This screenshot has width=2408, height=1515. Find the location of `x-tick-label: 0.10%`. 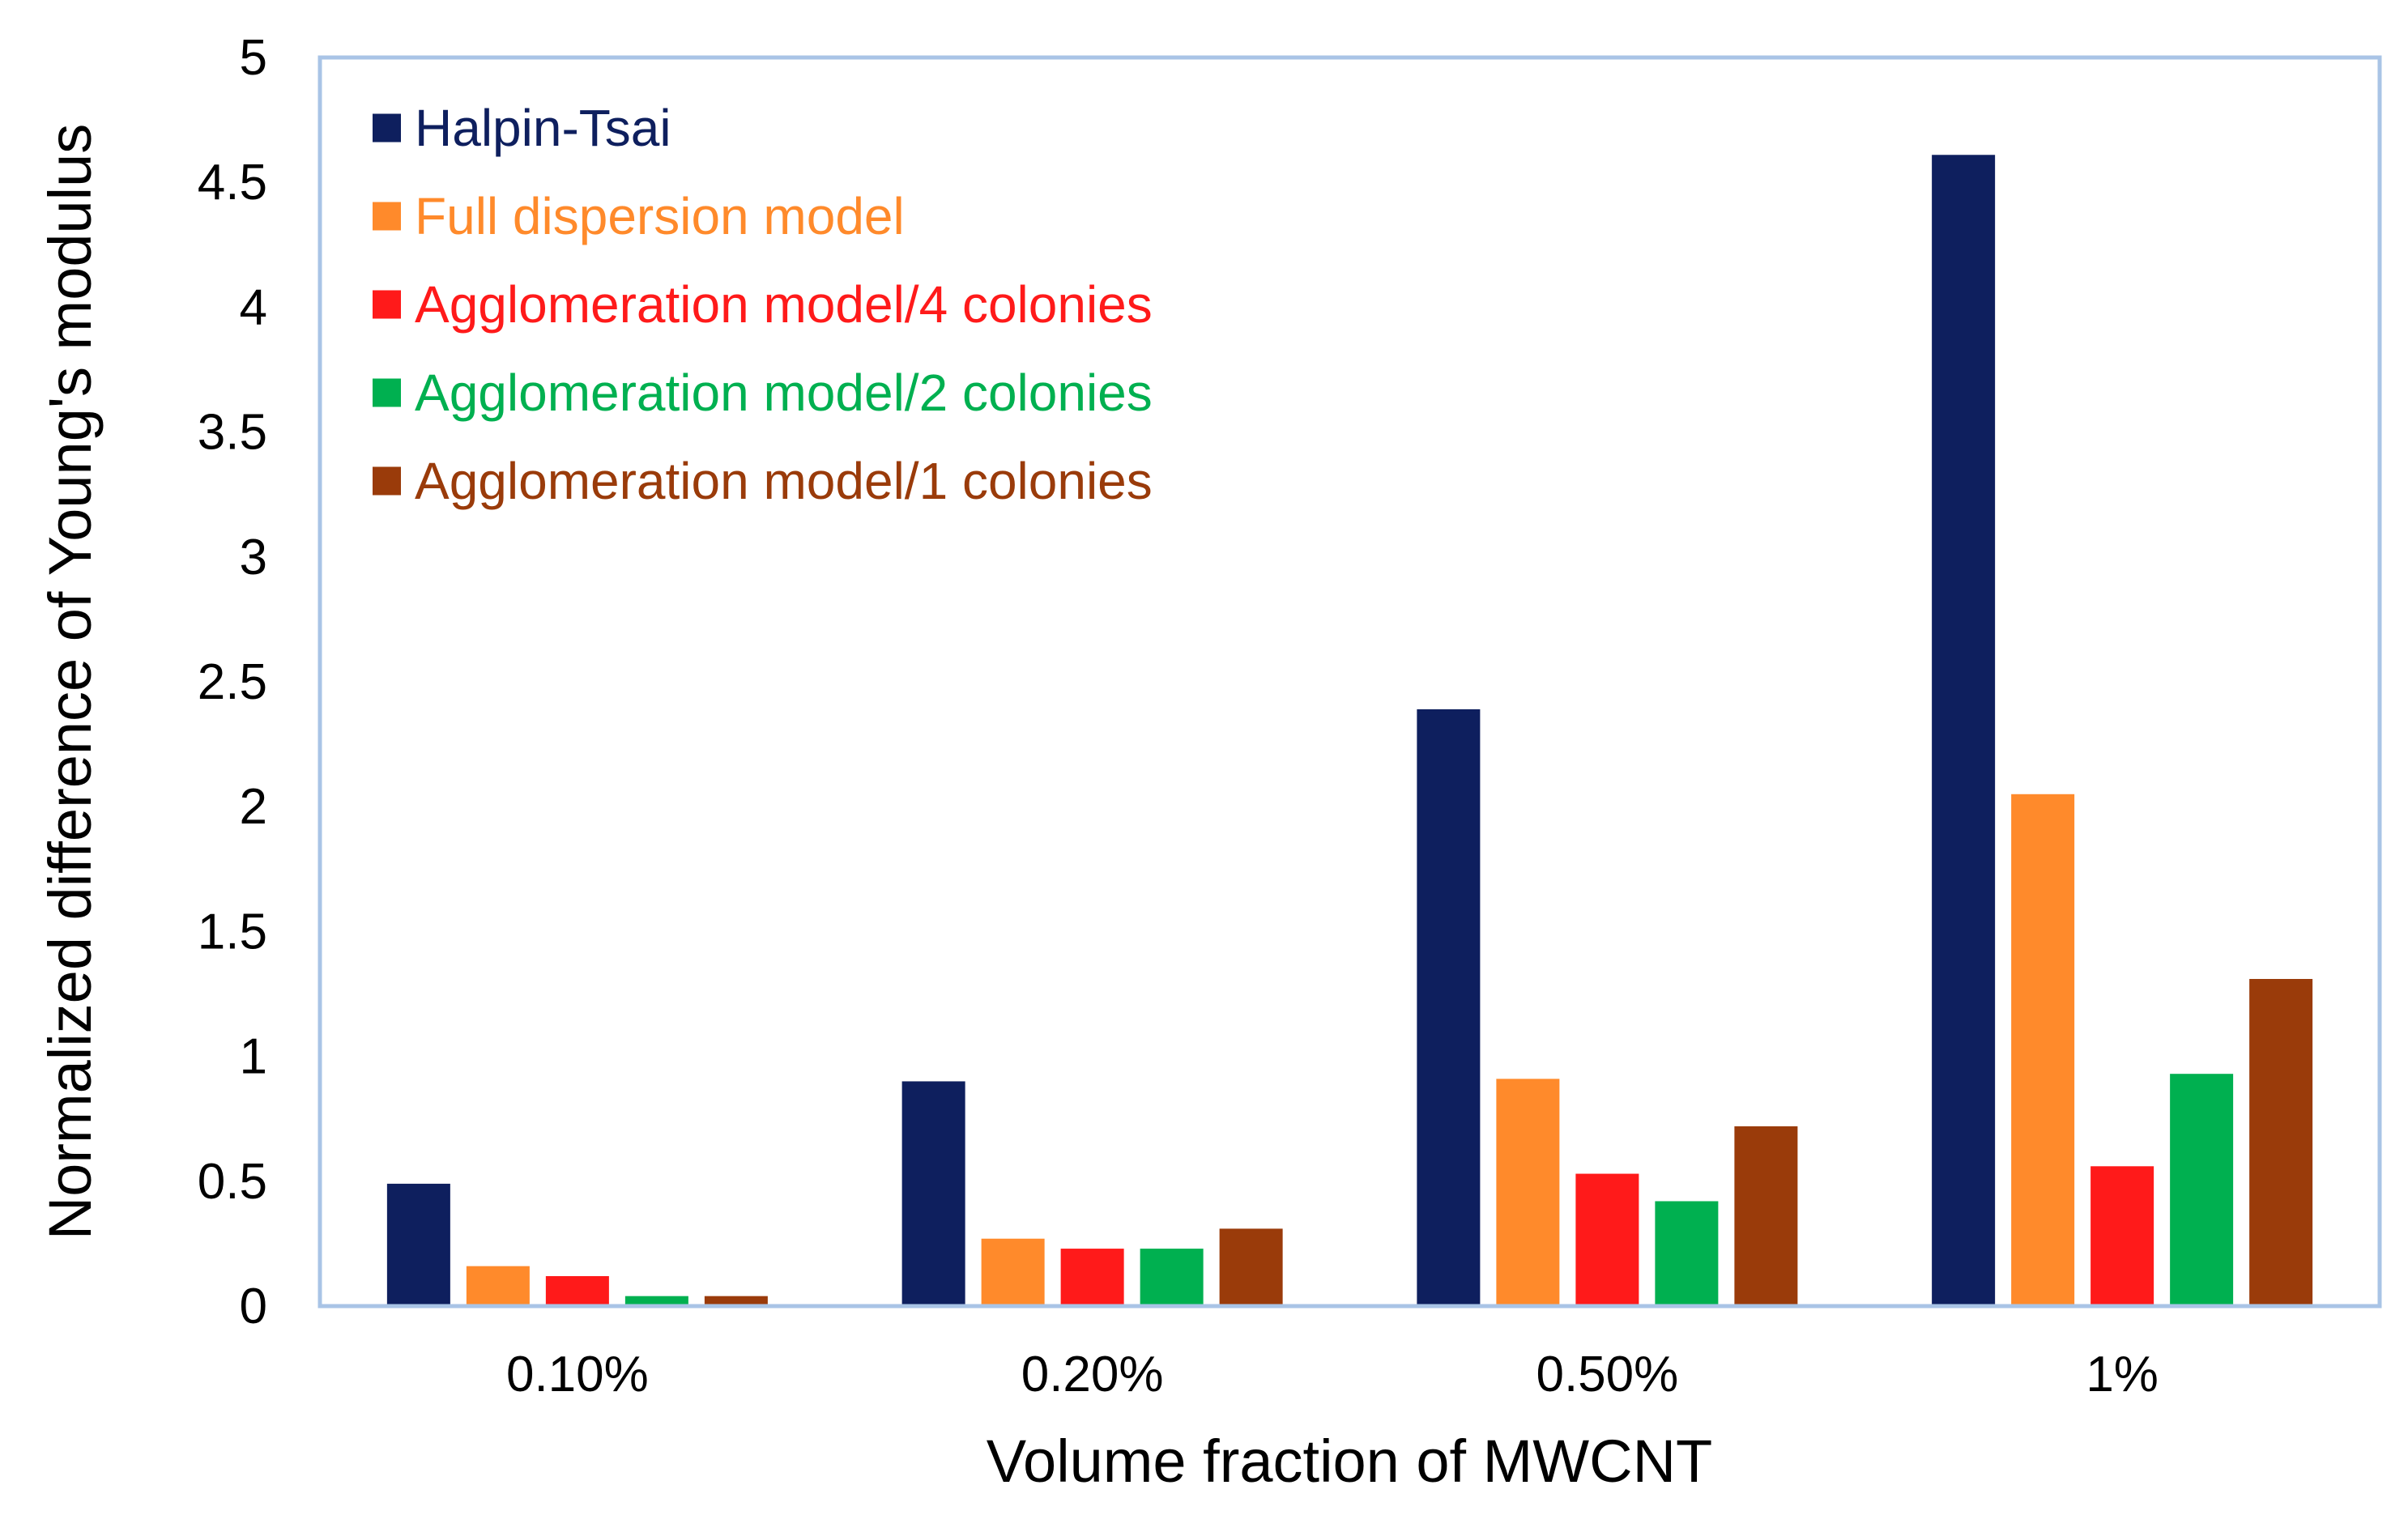

x-tick-label: 0.10% is located at coordinates (577, 1374).